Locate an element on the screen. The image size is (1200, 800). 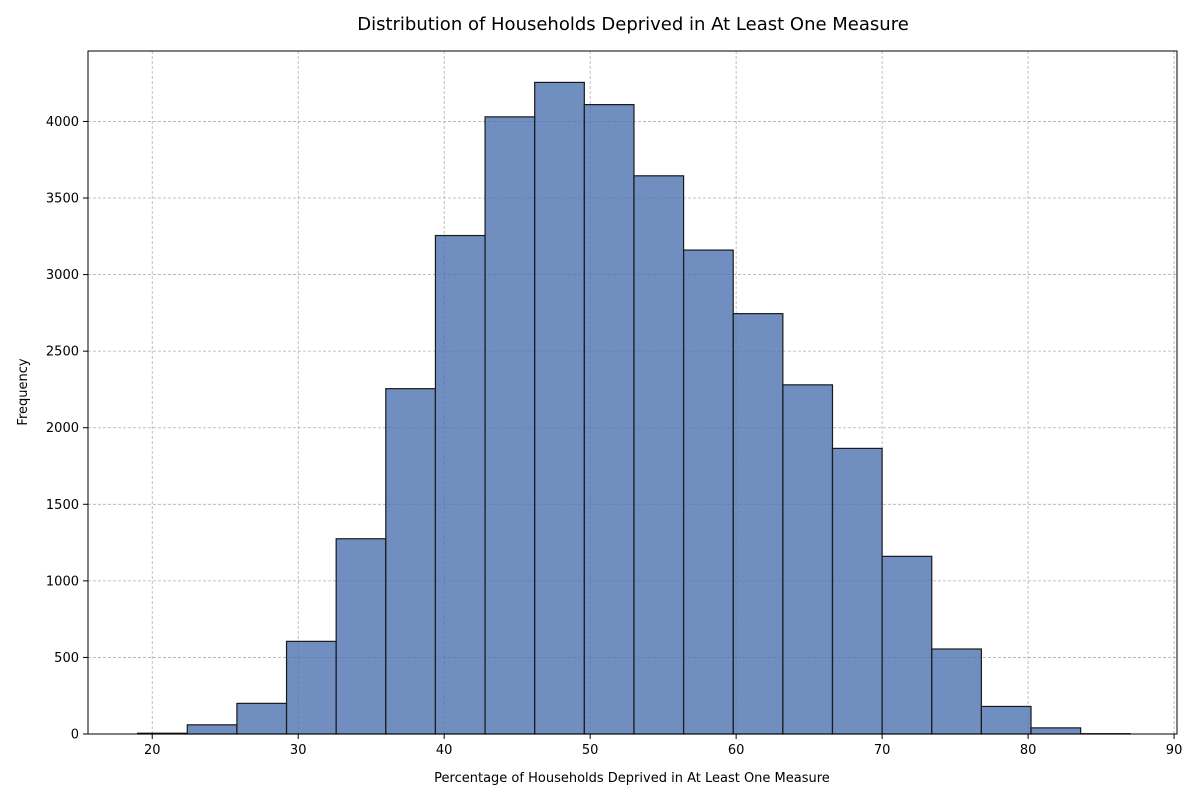
x-tick-label: 90 is located at coordinates (1174, 750).